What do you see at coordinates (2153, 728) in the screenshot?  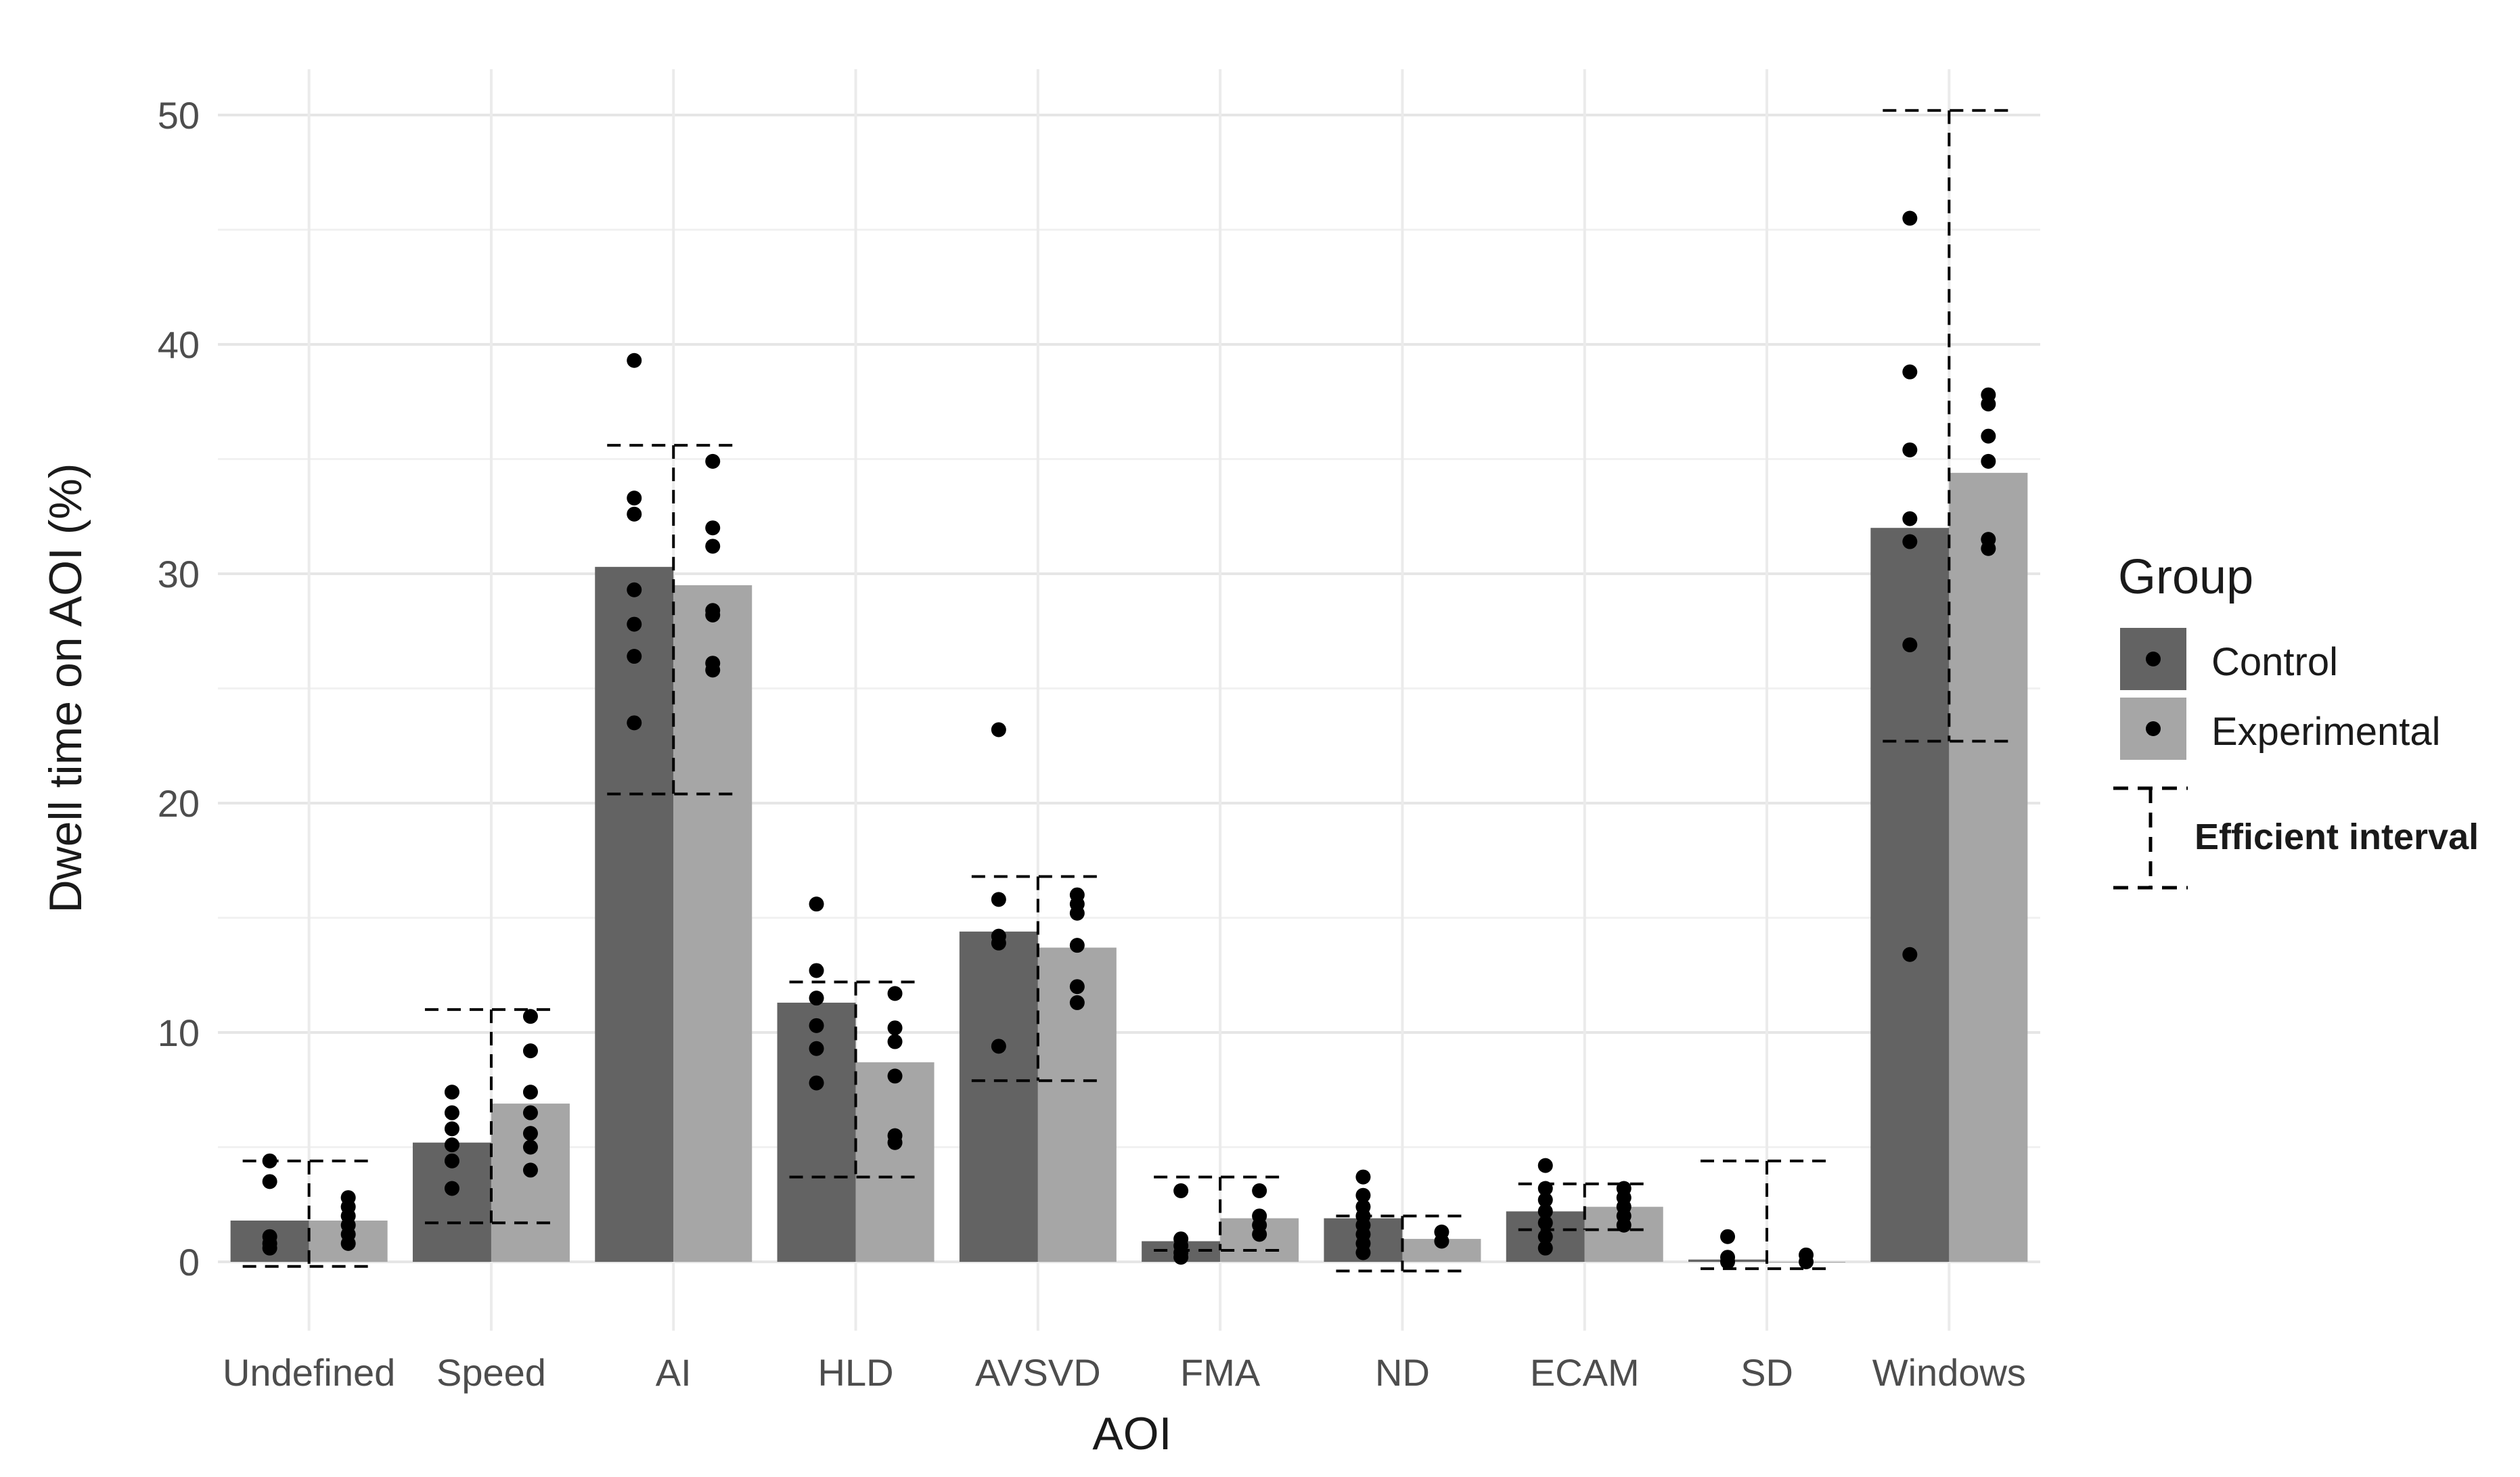 I see `legend-dot-experimental` at bounding box center [2153, 728].